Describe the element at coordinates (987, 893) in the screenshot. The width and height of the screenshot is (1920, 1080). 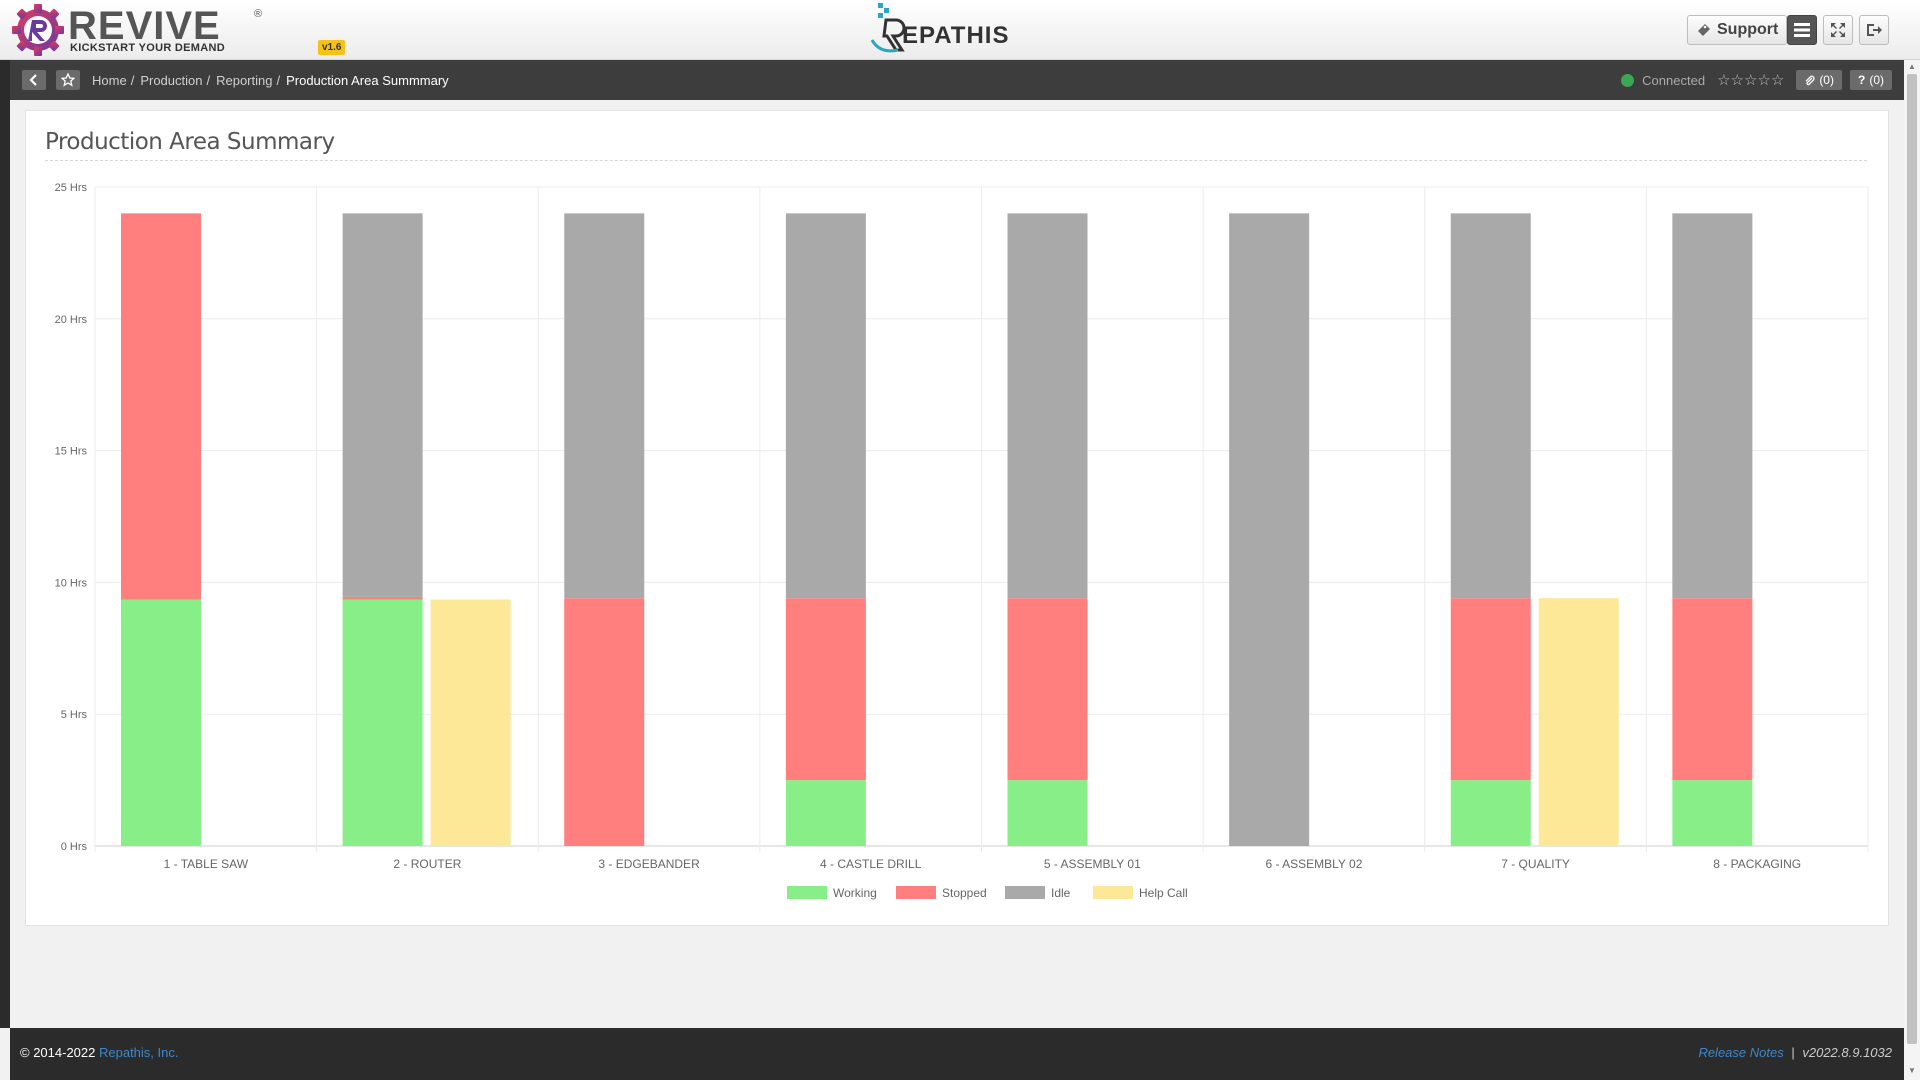
I see `legend-layer: Working Stopped Idle Help Call` at that location.